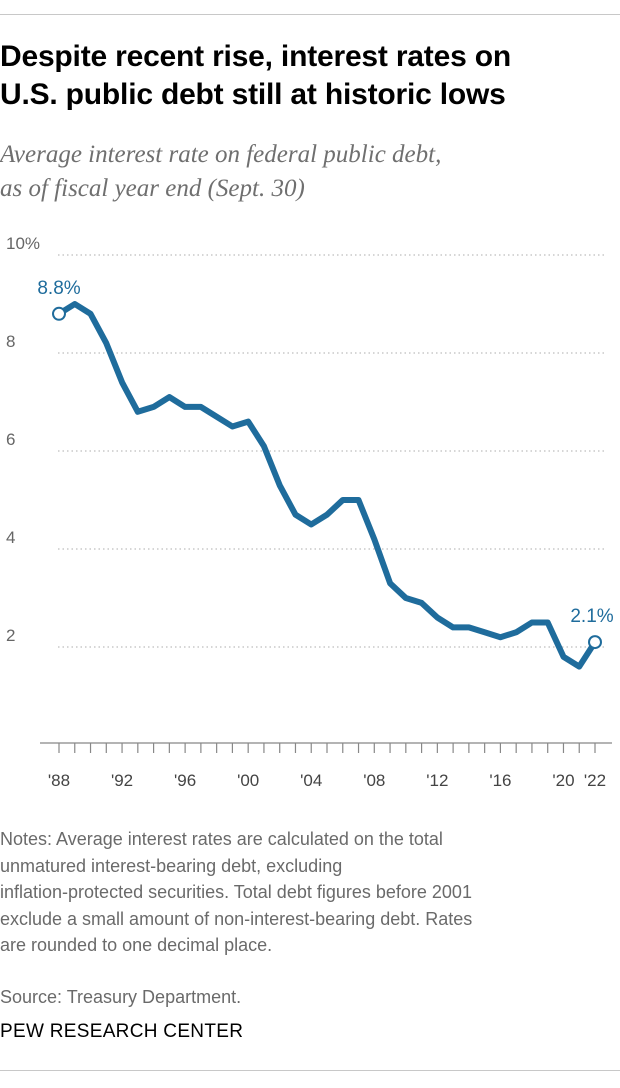  What do you see at coordinates (10, 439) in the screenshot?
I see `y-tick-label-6: 6` at bounding box center [10, 439].